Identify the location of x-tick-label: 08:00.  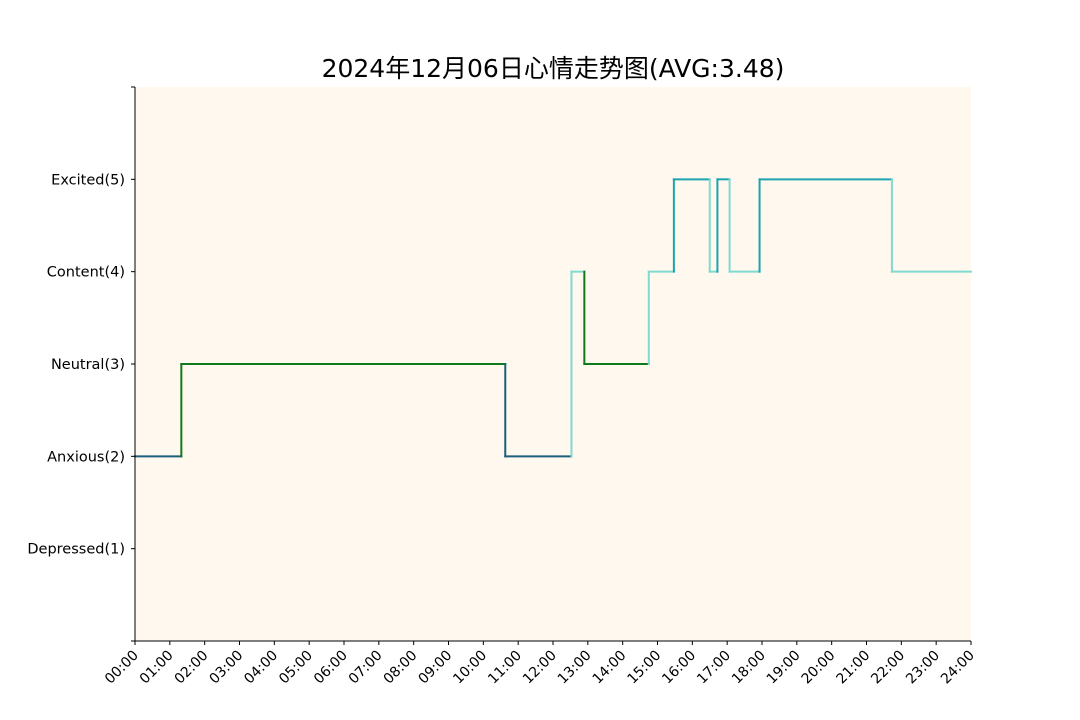
(401, 668).